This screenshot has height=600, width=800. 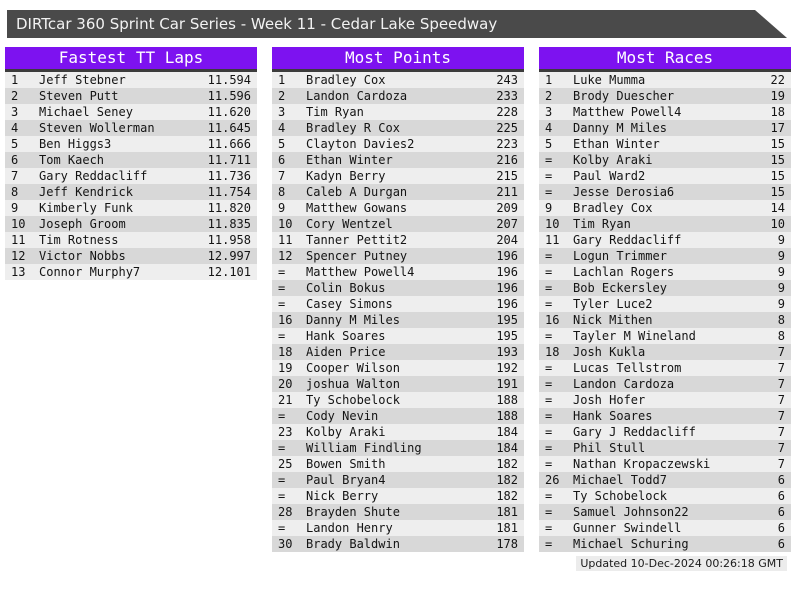 I want to click on table-row: = Gunner Swindell 6, so click(x=665, y=528).